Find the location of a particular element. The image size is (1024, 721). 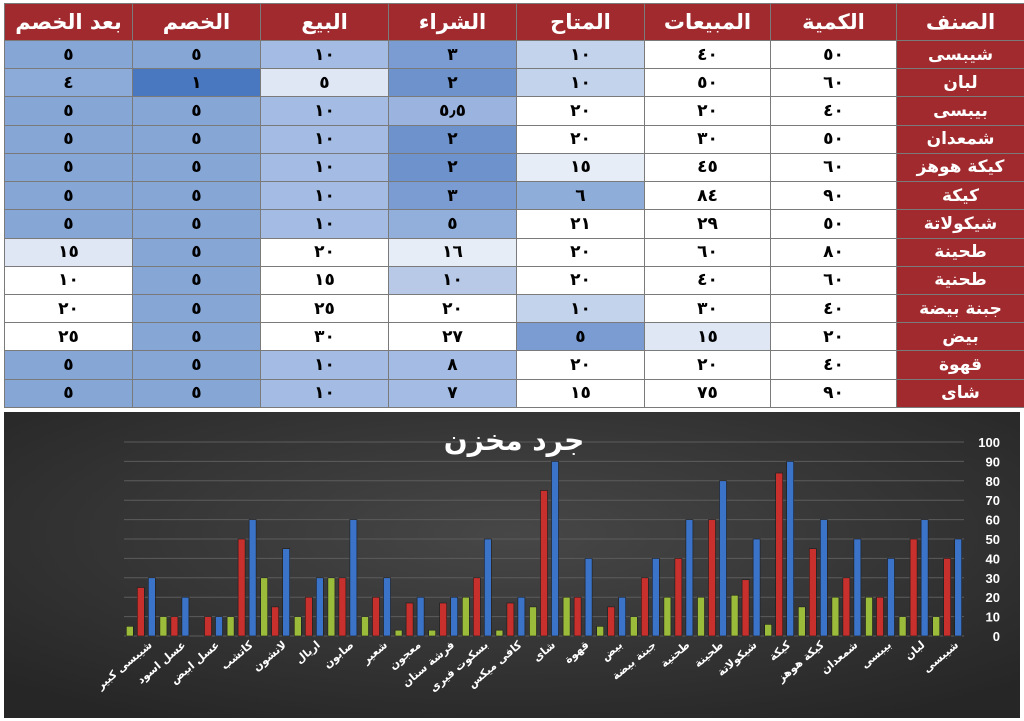

item-name-cell: كيكة هوهز is located at coordinates (960, 167).